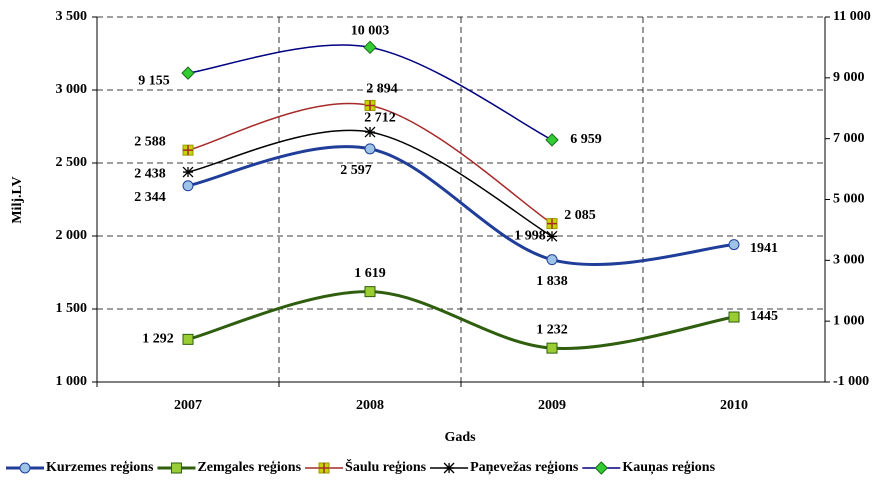  What do you see at coordinates (150, 141) in the screenshot?
I see `data-label: 2 588` at bounding box center [150, 141].